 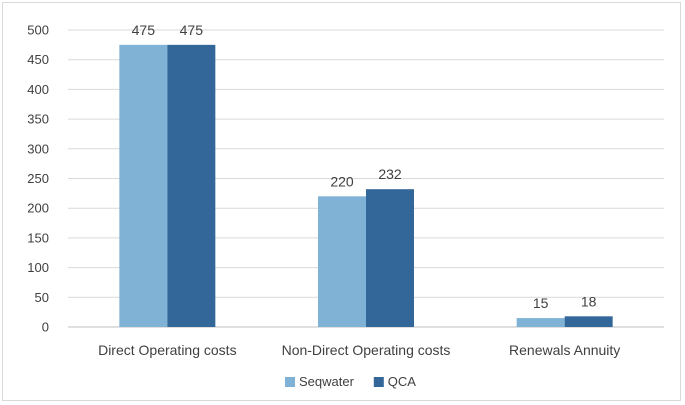 I want to click on data-label: 232, so click(x=390, y=174).